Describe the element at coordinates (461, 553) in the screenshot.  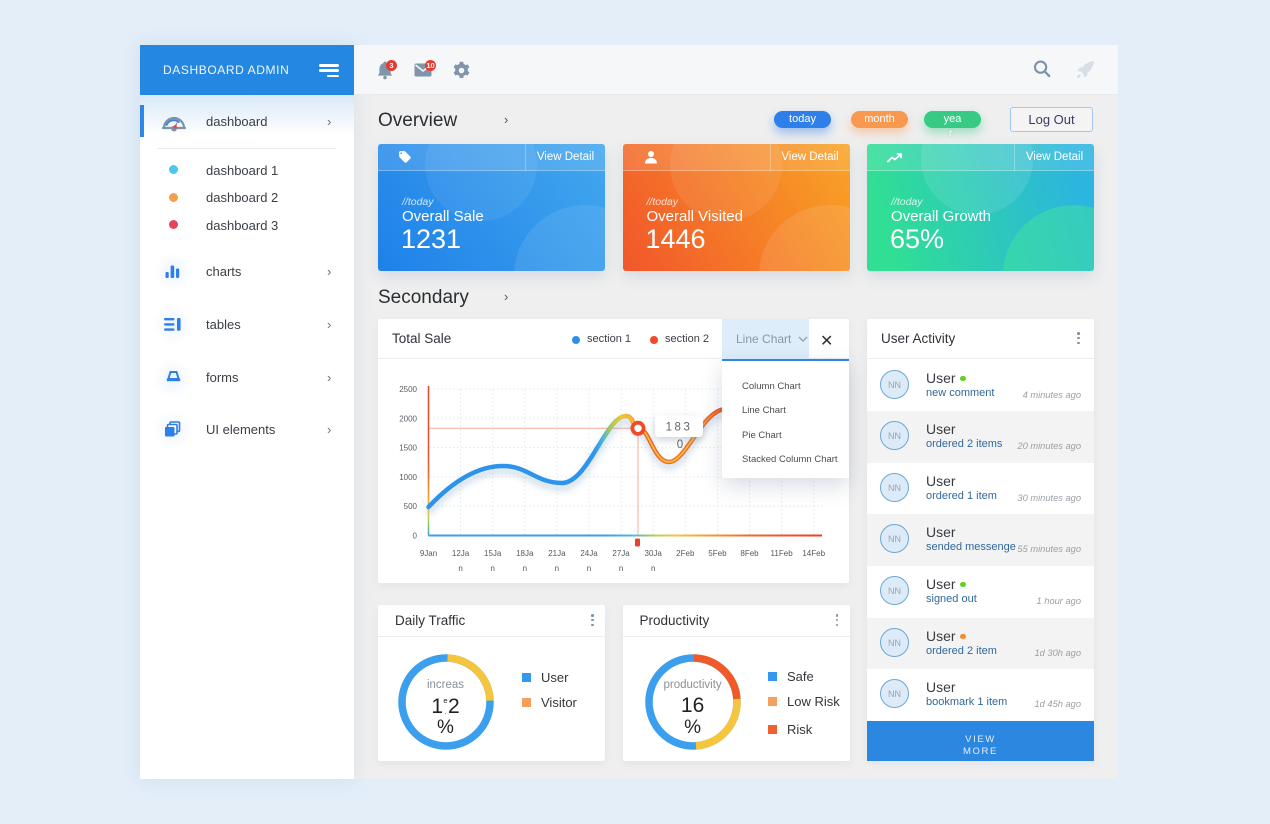
I see `svg-text: 12Ja` at that location.